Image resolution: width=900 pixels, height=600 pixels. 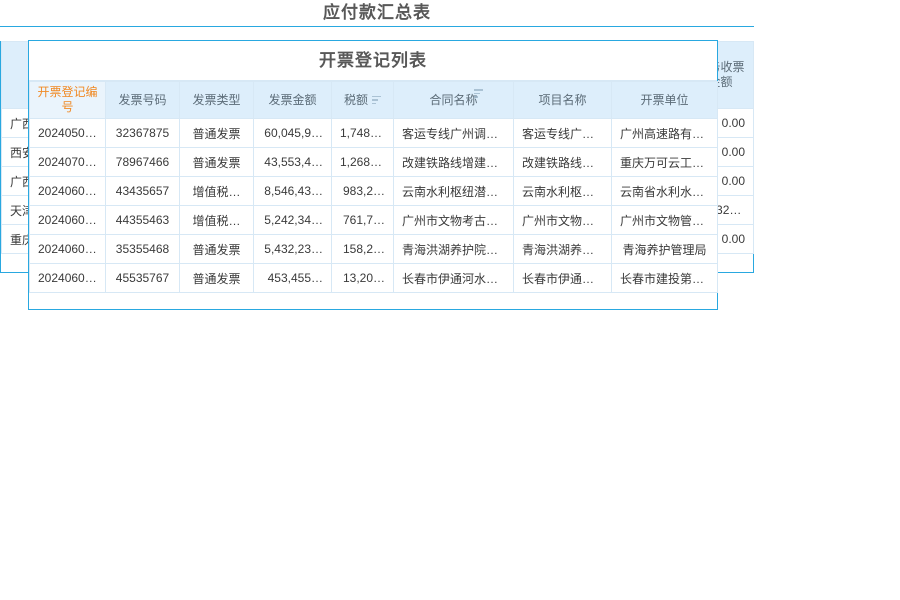 I want to click on invoice-cell-发票号码: 32367875, so click(x=142, y=133).